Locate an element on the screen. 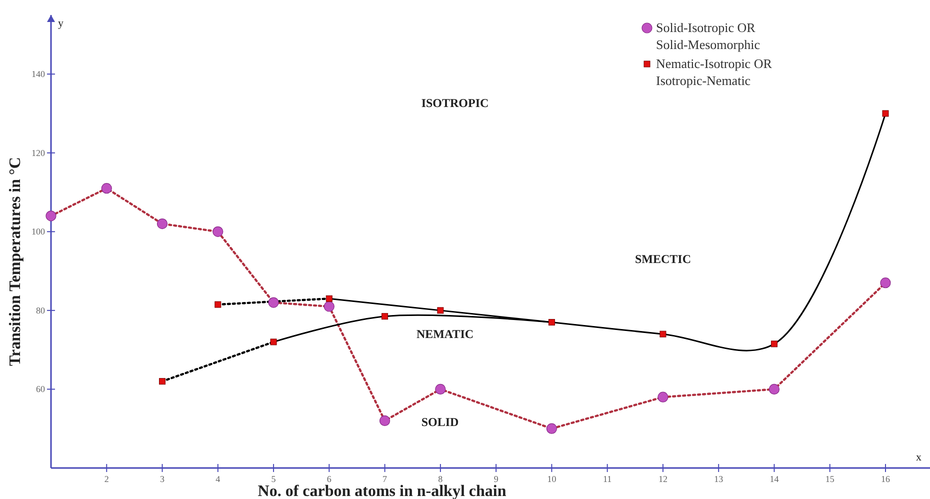  x-tick-label: 7 is located at coordinates (385, 479).